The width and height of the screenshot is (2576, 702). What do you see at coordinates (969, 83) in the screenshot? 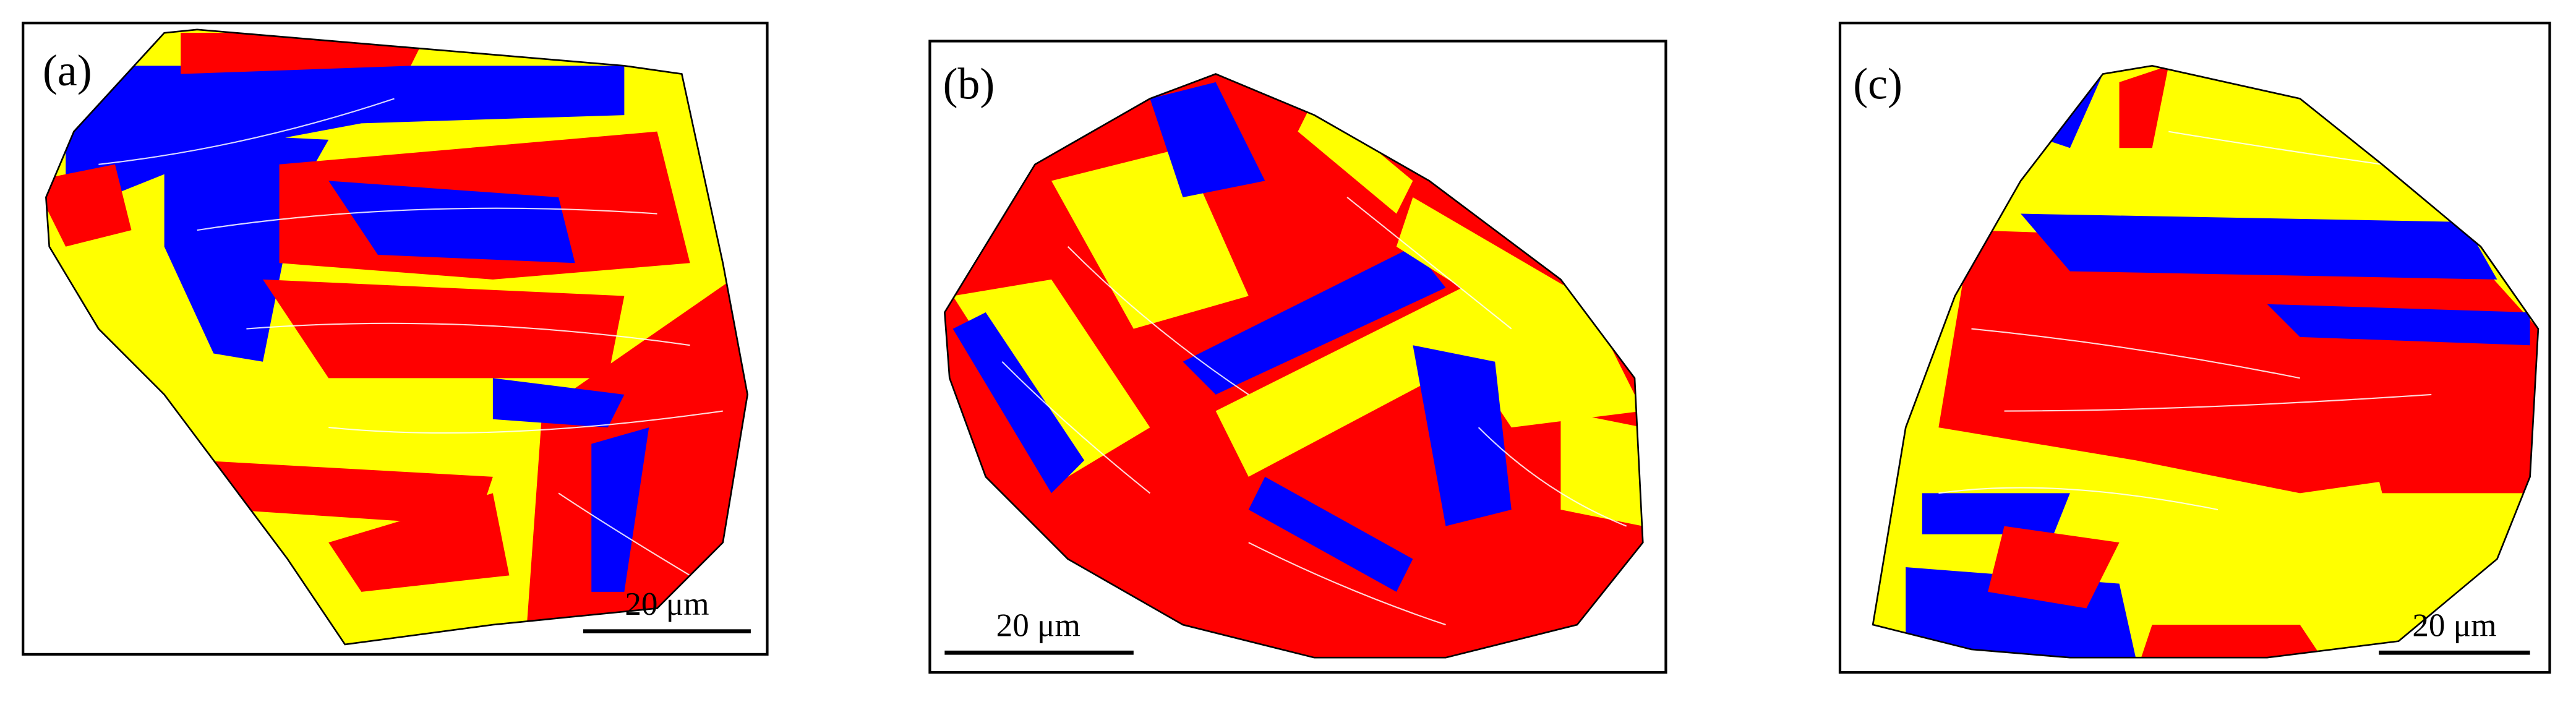
I see `panel-label: (b)` at bounding box center [969, 83].